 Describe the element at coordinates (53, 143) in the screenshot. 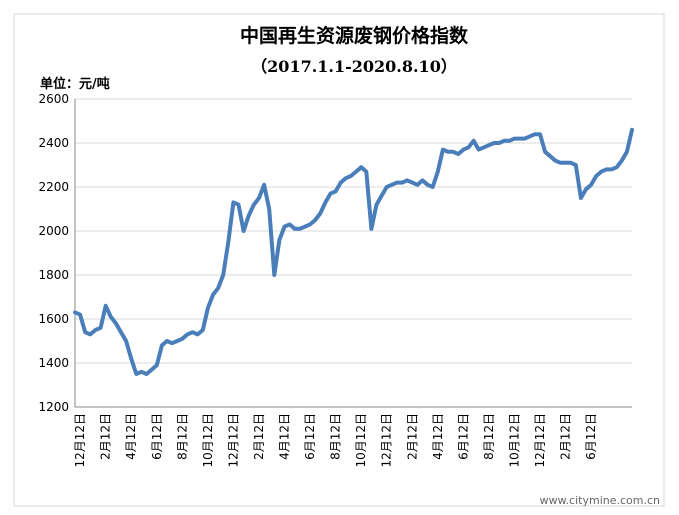

I see `y-tick-label: 2400` at that location.